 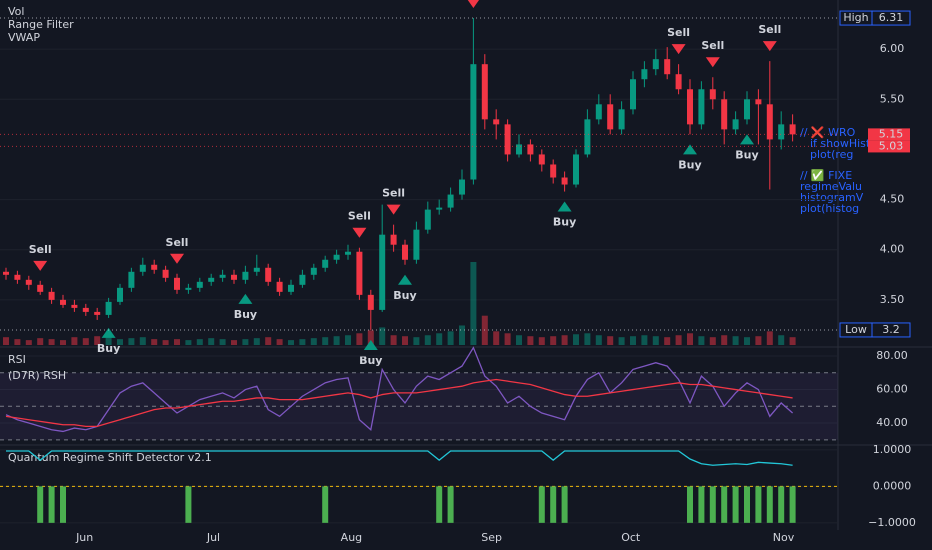 I want to click on y-tick-label: 0.0000, so click(x=892, y=485).